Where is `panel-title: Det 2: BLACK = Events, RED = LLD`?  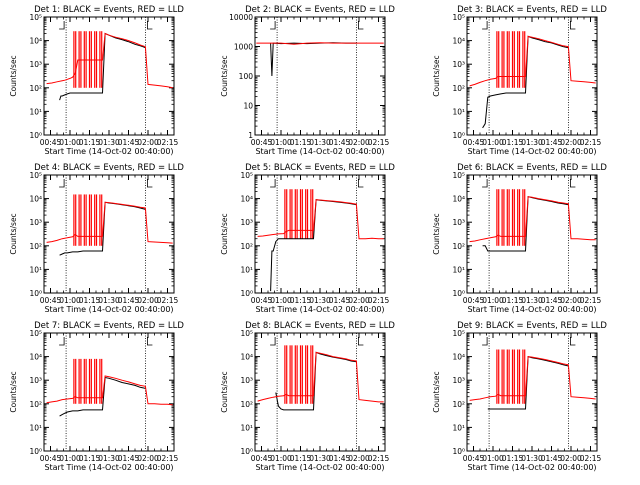 panel-title: Det 2: BLACK = Events, RED = LLD is located at coordinates (320, 10).